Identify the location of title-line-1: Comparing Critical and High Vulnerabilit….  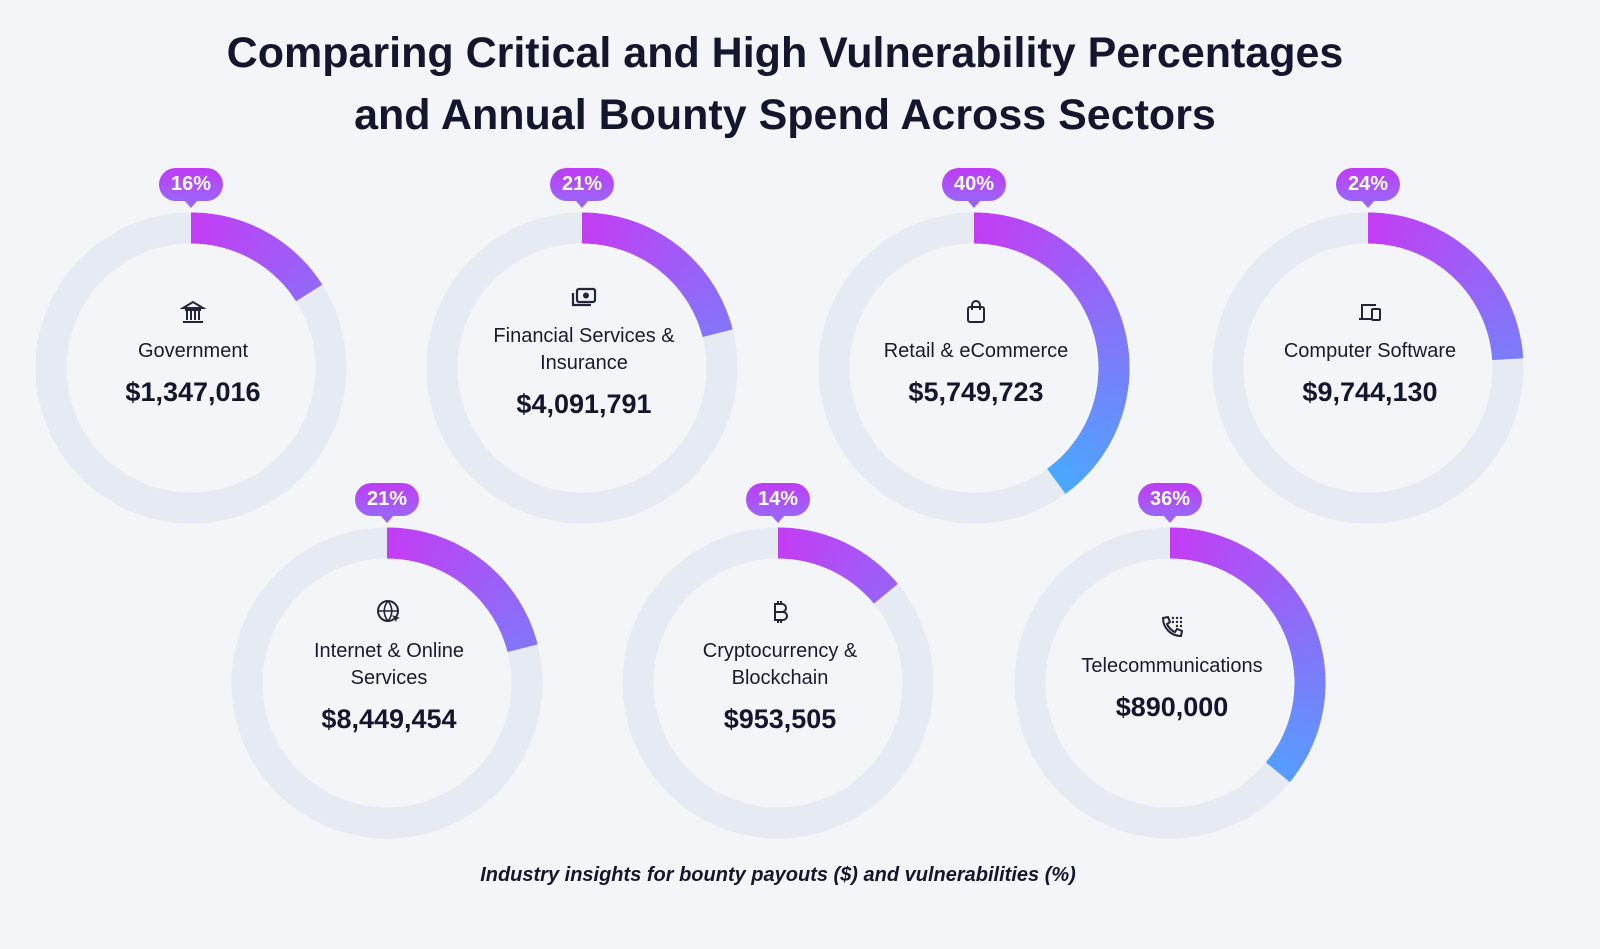
(785, 53).